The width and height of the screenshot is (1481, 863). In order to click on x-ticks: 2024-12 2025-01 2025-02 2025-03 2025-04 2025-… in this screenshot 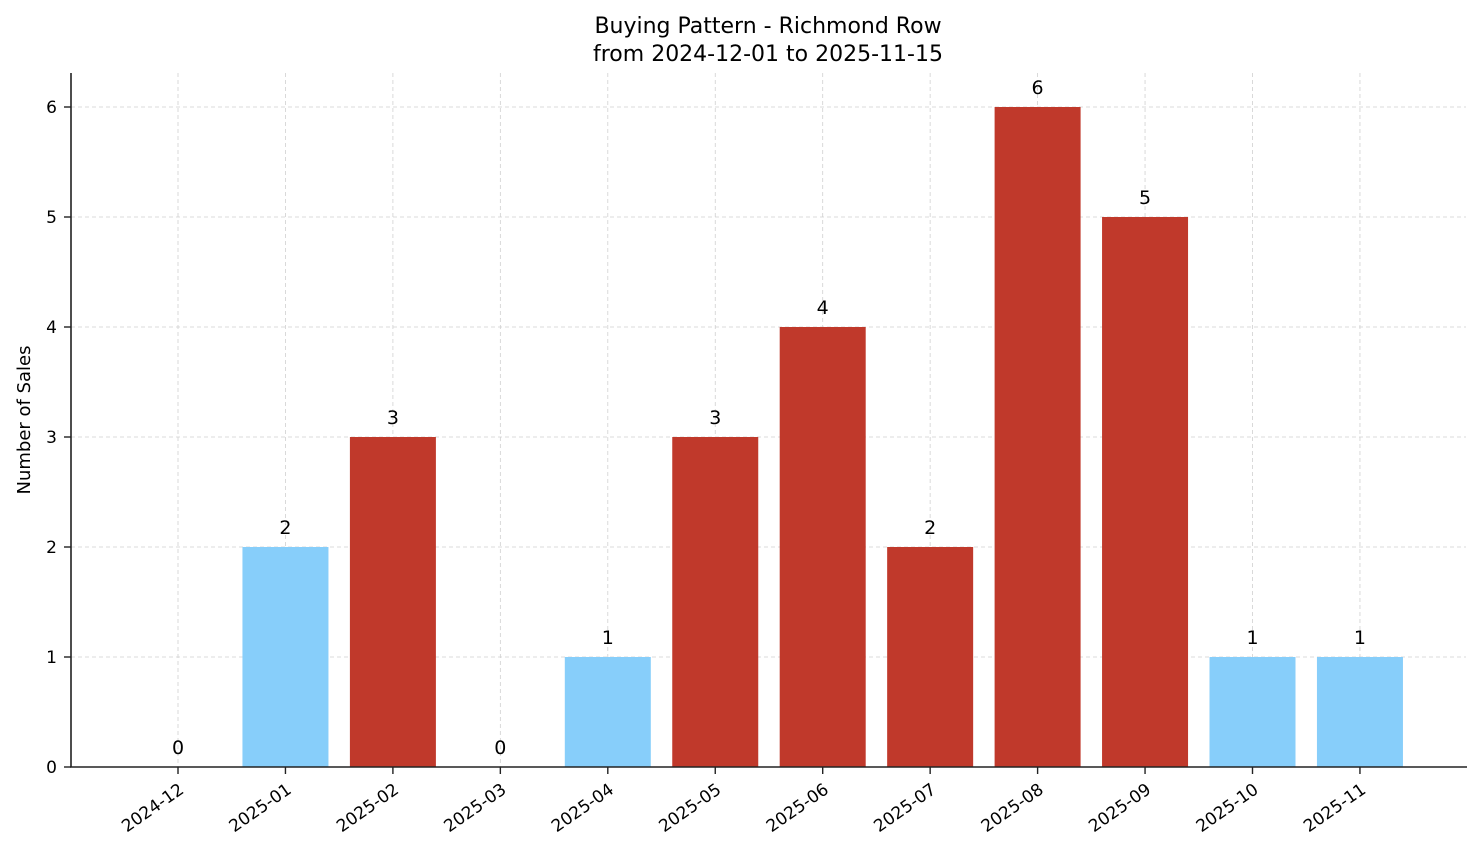, I will do `click(744, 802)`.